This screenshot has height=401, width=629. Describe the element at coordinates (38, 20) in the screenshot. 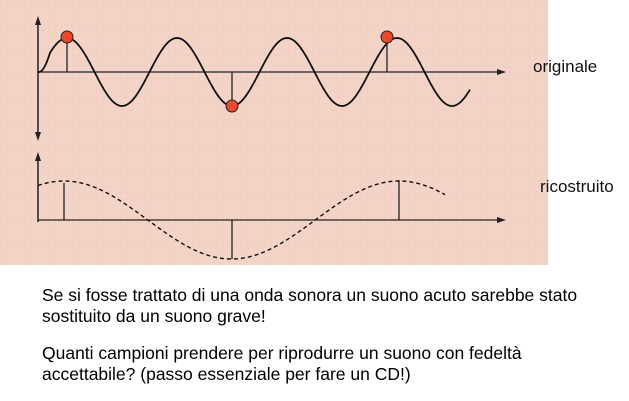

I see `original-axis-arrow-up` at that location.